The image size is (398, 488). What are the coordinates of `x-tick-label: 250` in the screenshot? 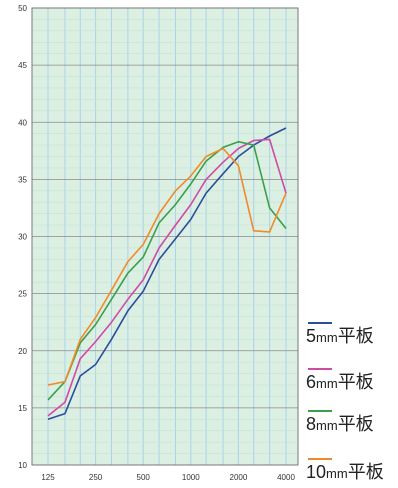 It's located at (96, 477).